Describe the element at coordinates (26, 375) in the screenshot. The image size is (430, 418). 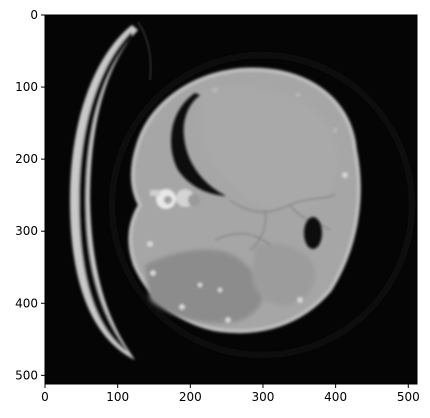
I see `y-tick-label: 500` at that location.